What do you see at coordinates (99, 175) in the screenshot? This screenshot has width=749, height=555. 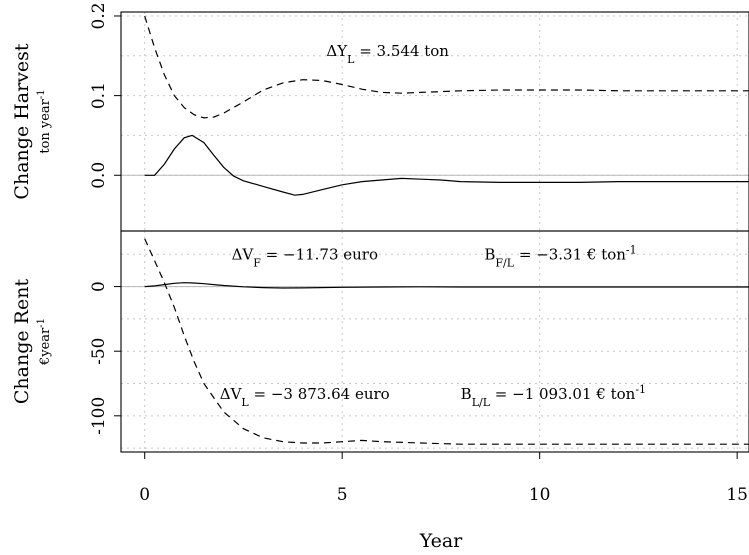 I see `y-tick-label: 0.0` at bounding box center [99, 175].